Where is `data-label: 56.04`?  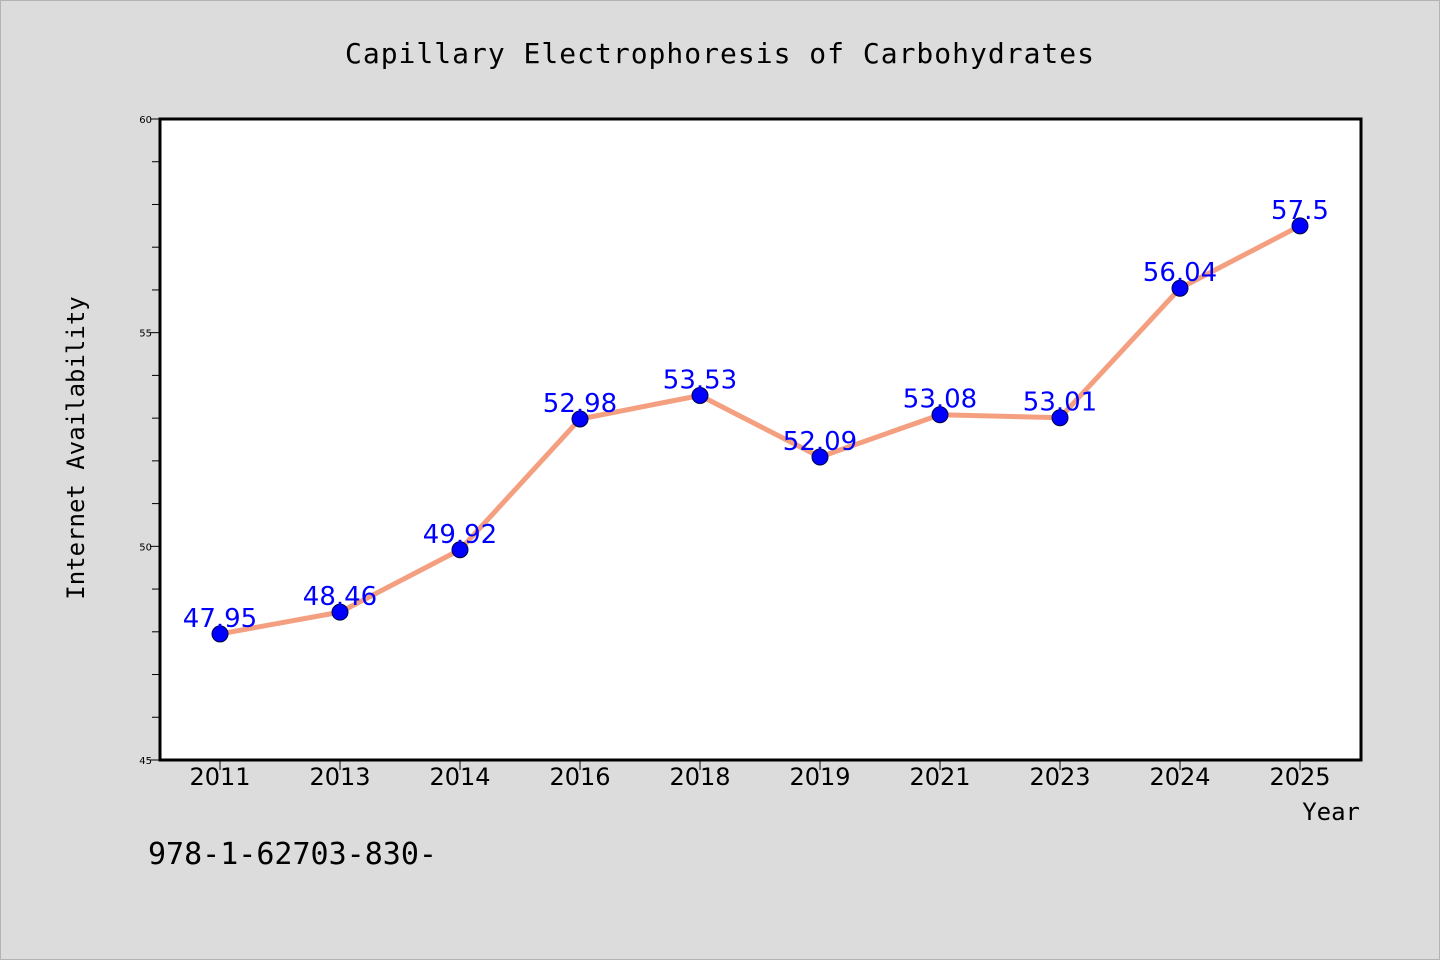
data-label: 56.04 is located at coordinates (1180, 273).